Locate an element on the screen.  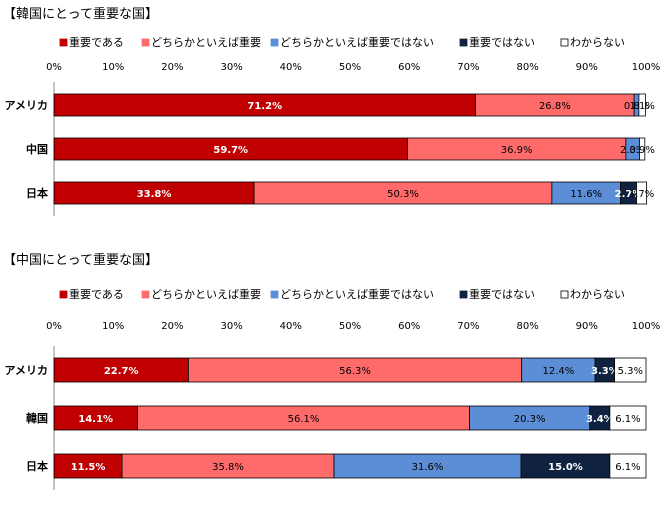
data-label: 5.3% is located at coordinates (630, 371).